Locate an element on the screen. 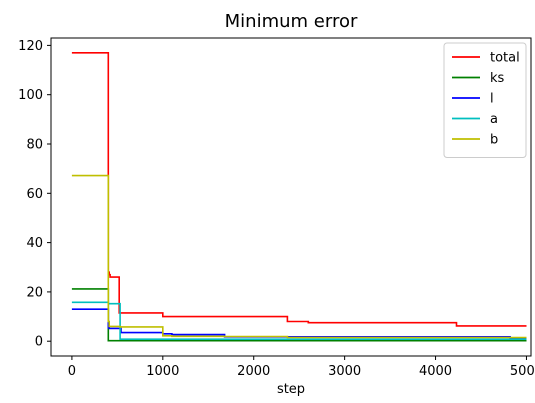 This screenshot has width=535, height=403. x-tick-label: 1000 is located at coordinates (162, 371).